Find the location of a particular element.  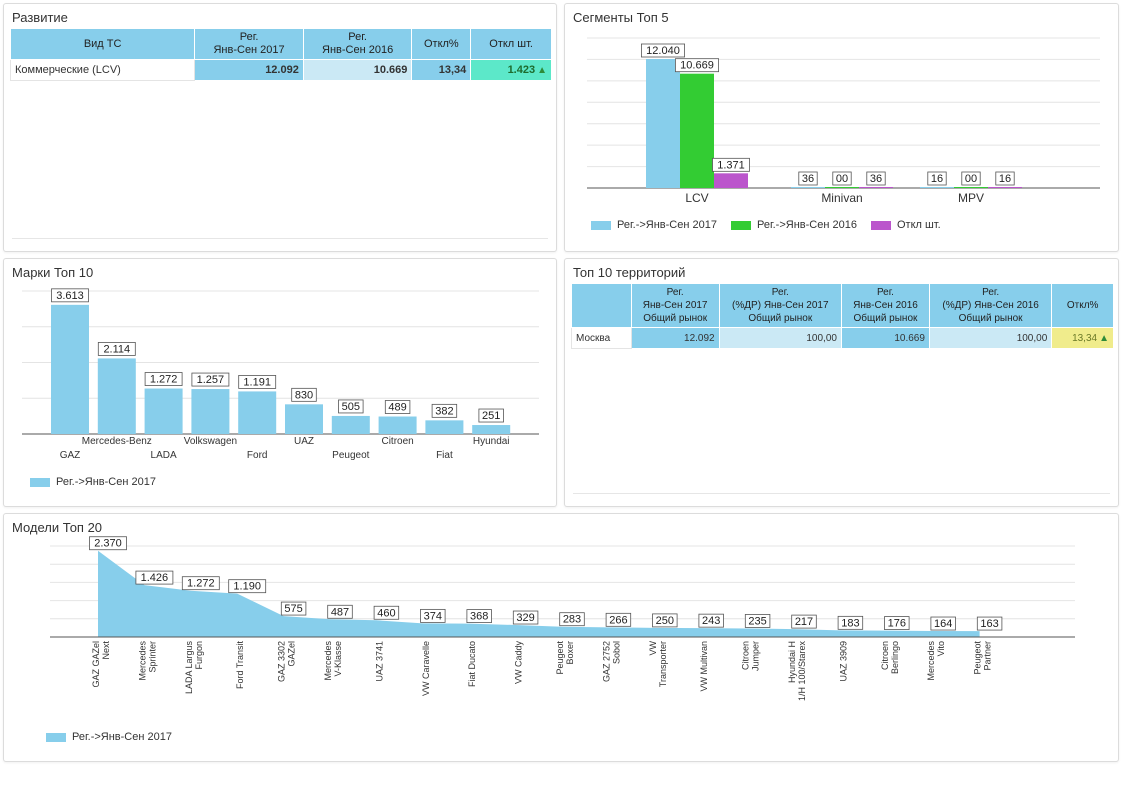

panel-title: Сегменты Топ 5 is located at coordinates (621, 17).